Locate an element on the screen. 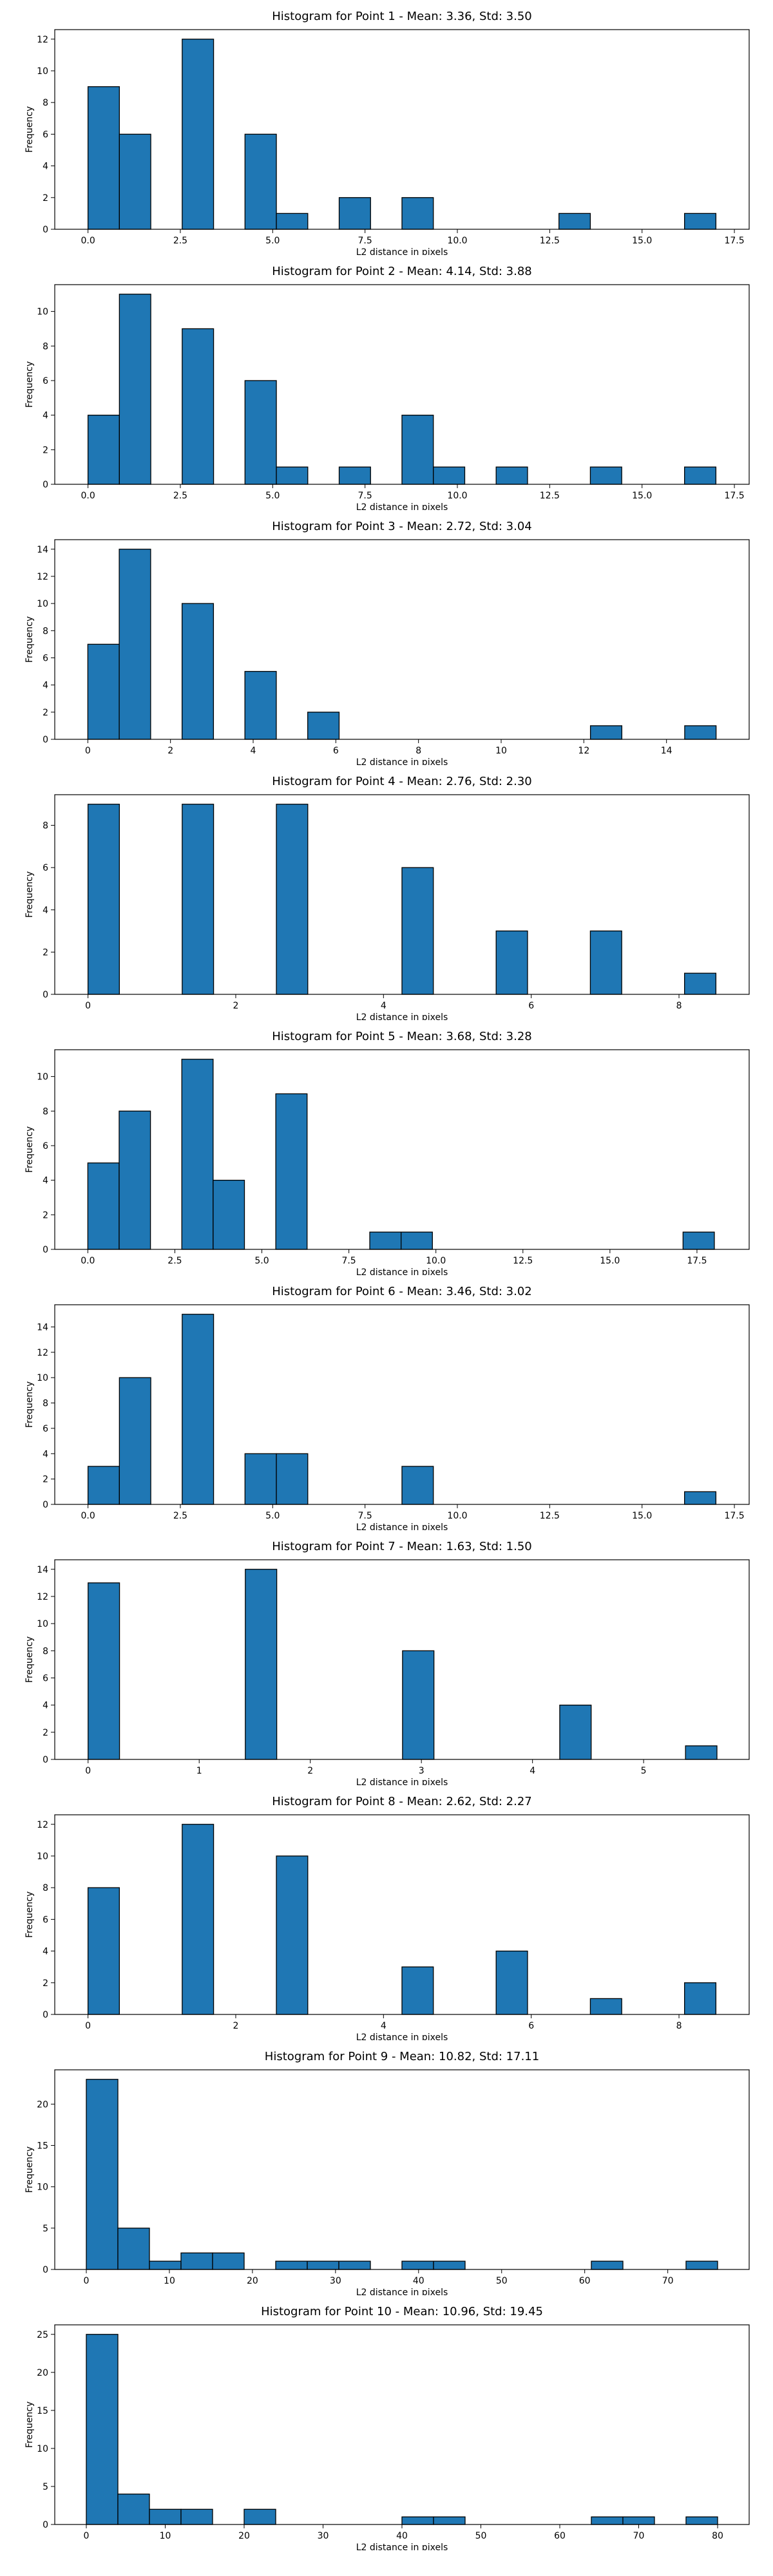  x-tick-label: 4 is located at coordinates (532, 1771).